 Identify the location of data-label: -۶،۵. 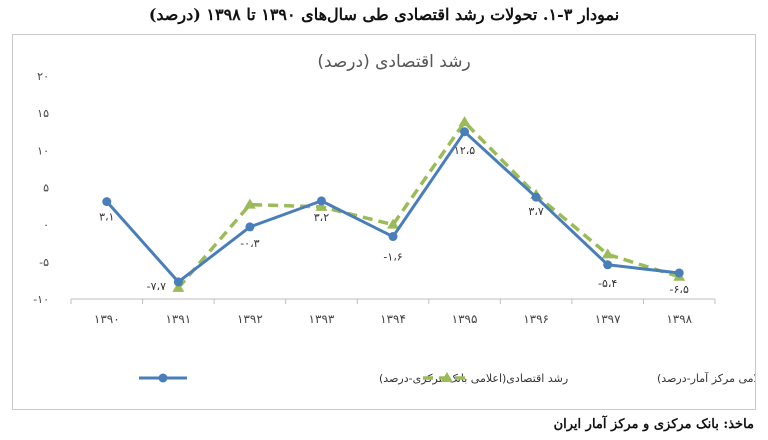
(679, 289).